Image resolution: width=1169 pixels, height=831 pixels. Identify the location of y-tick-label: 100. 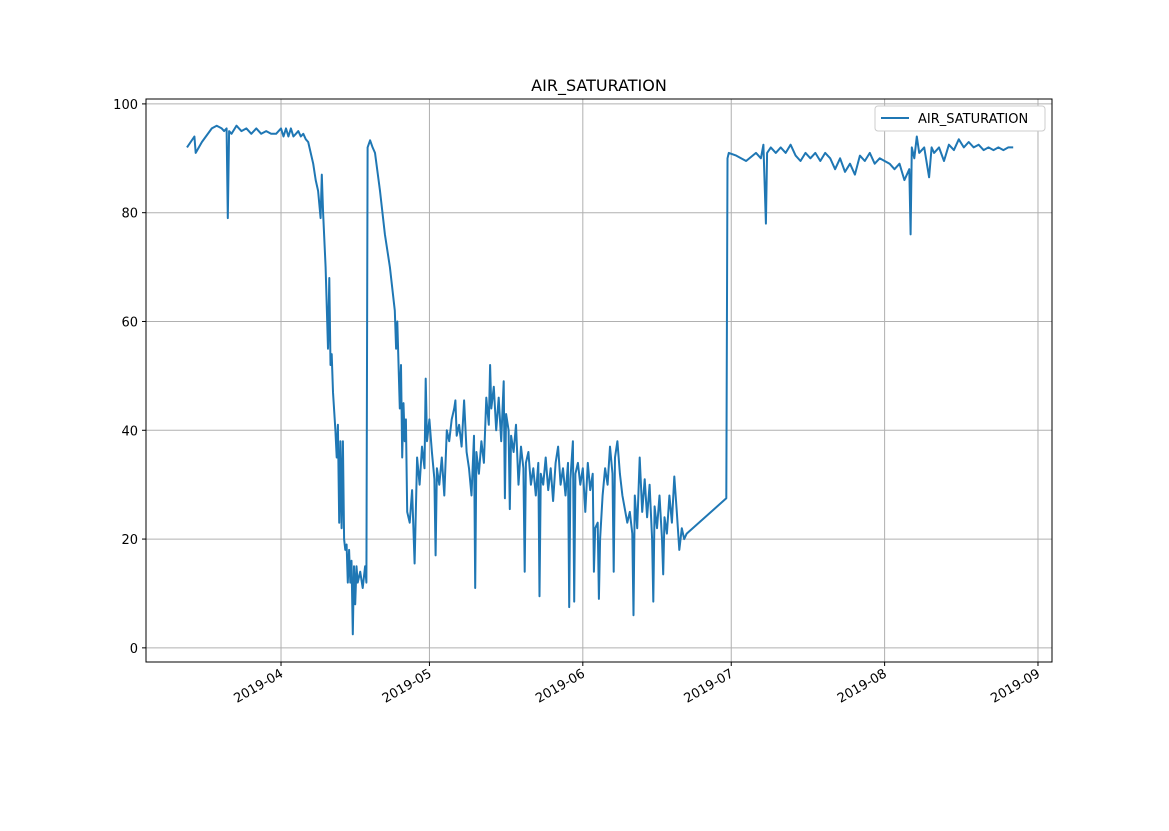
(125, 105).